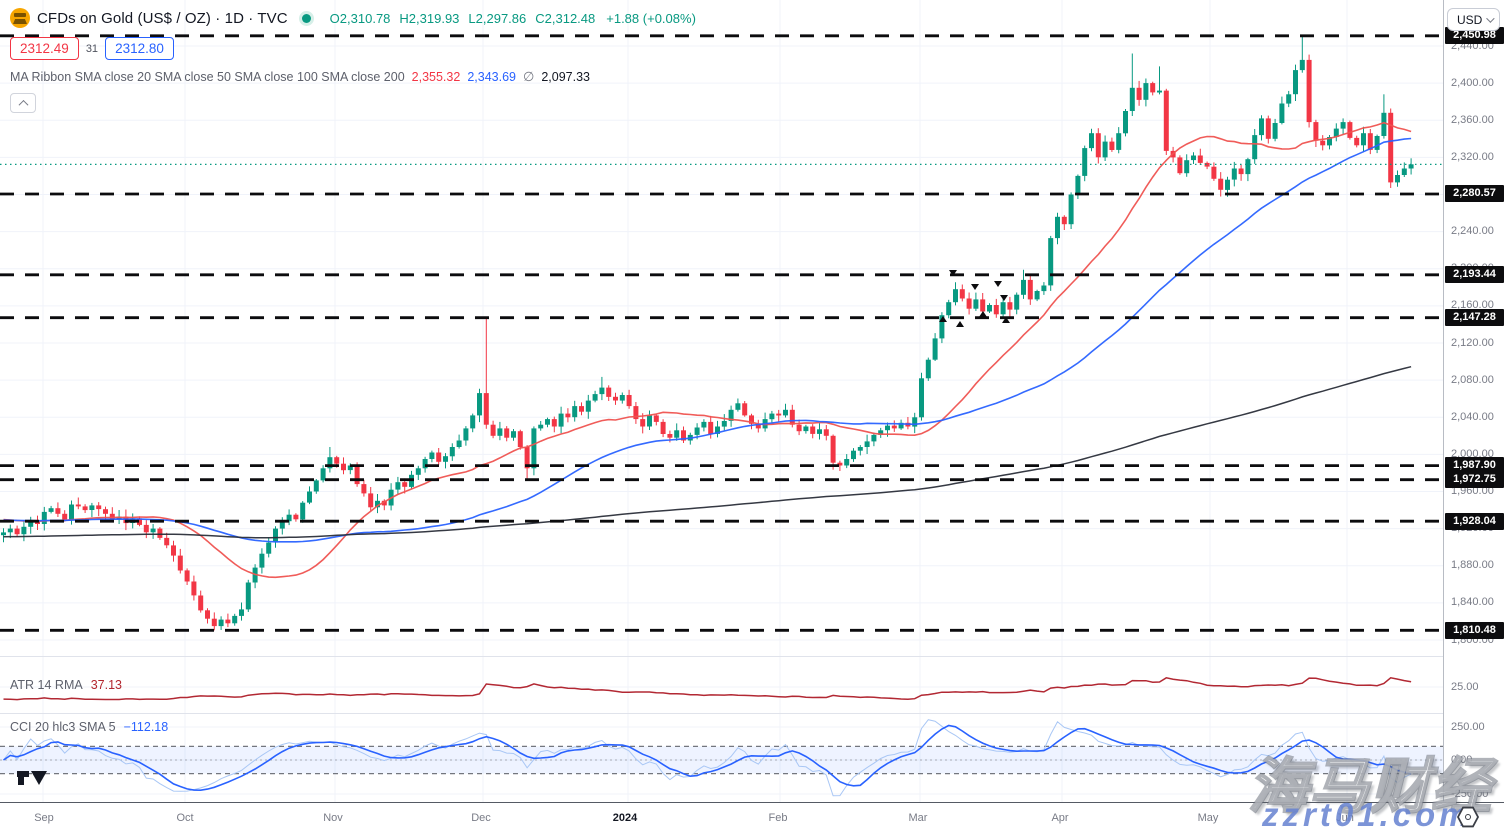 The image size is (1504, 833). What do you see at coordinates (1490, 18) in the screenshot?
I see `chevron-down-icon` at bounding box center [1490, 18].